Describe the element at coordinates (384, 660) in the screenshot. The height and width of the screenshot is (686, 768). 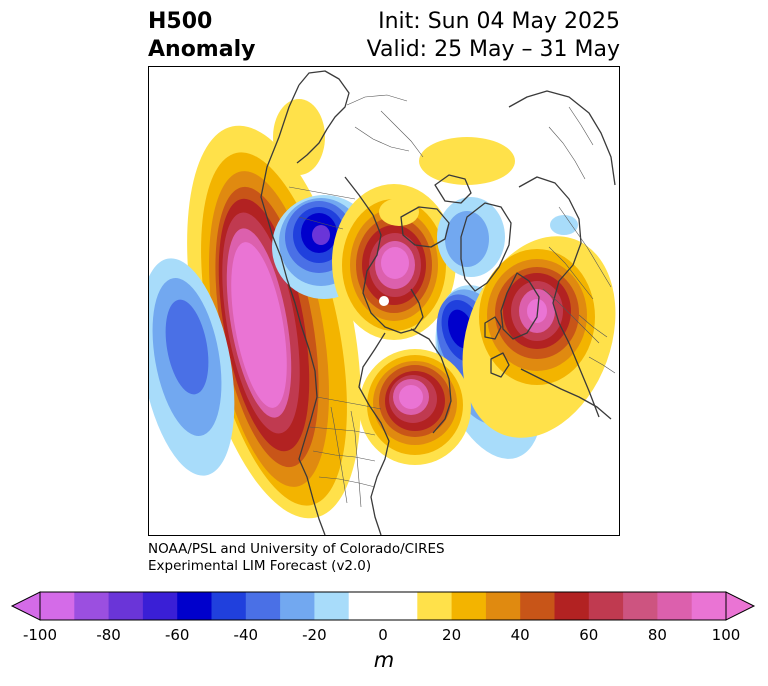
I see `colorbar-unit: m` at that location.